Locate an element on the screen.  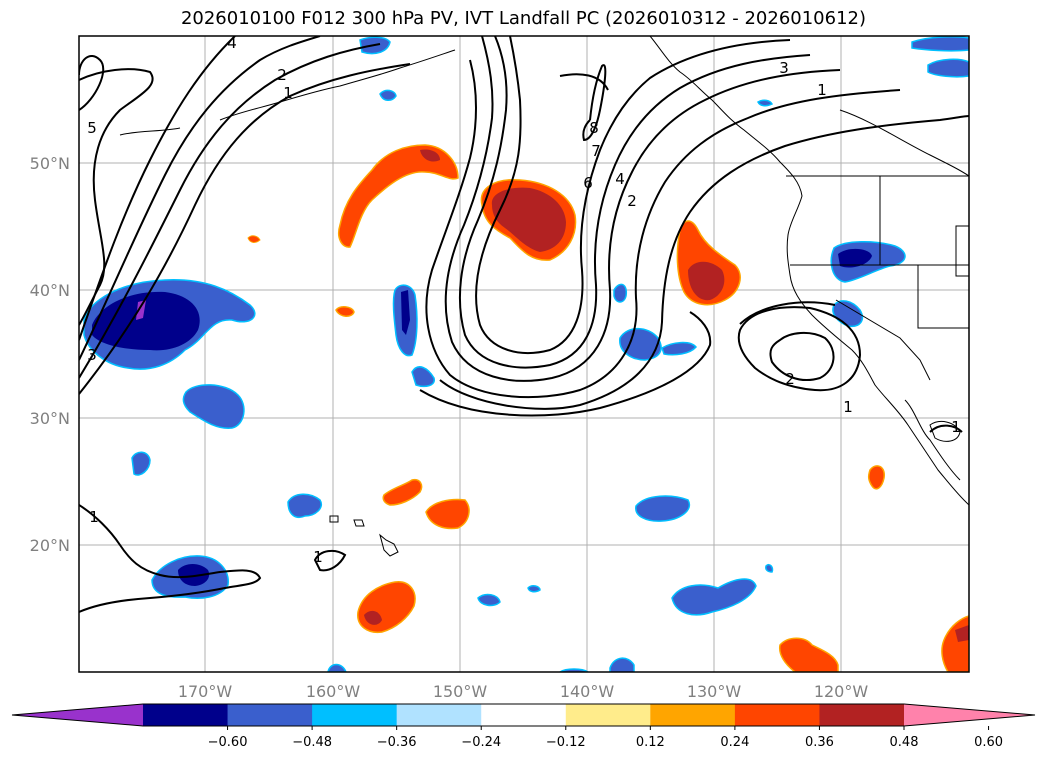
colorbar-tick-label: −0.24 is located at coordinates (481, 742).